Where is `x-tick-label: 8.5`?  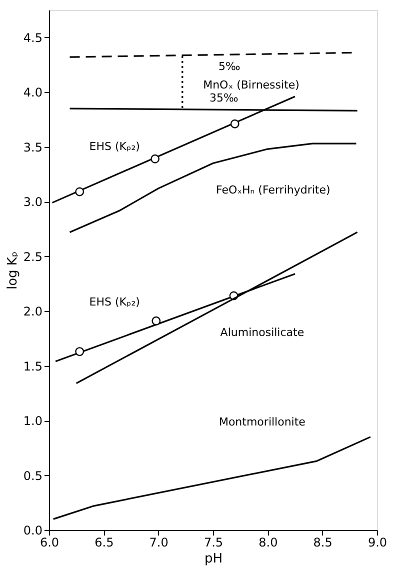 x-tick-label: 8.5 is located at coordinates (322, 543).